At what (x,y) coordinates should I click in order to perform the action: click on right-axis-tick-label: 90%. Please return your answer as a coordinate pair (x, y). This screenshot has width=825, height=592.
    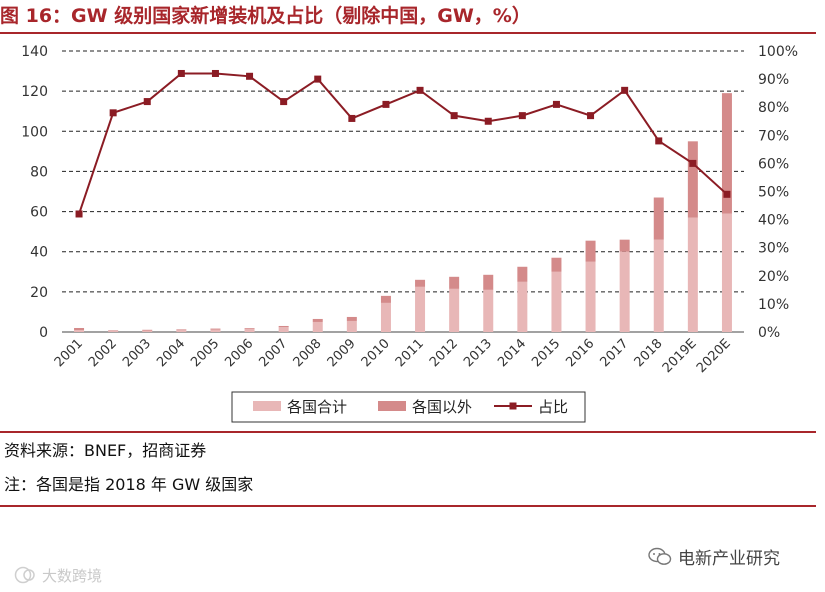
    Looking at the image, I should click on (773, 80).